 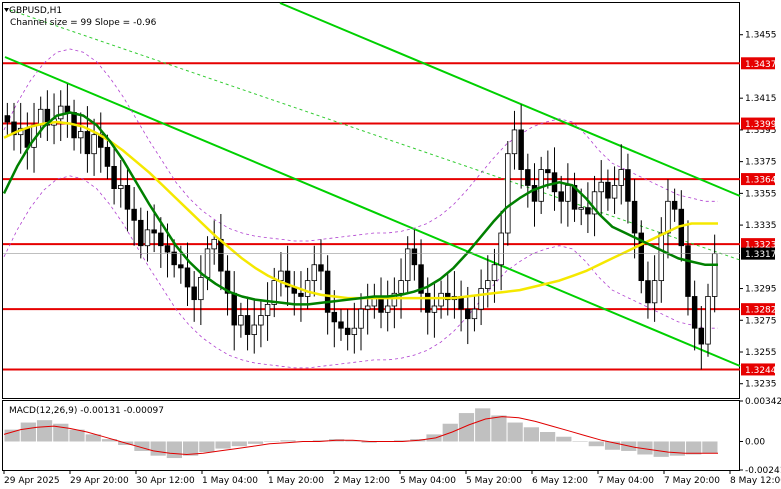 I want to click on price-tick-label: 1.3415, so click(x=761, y=99).